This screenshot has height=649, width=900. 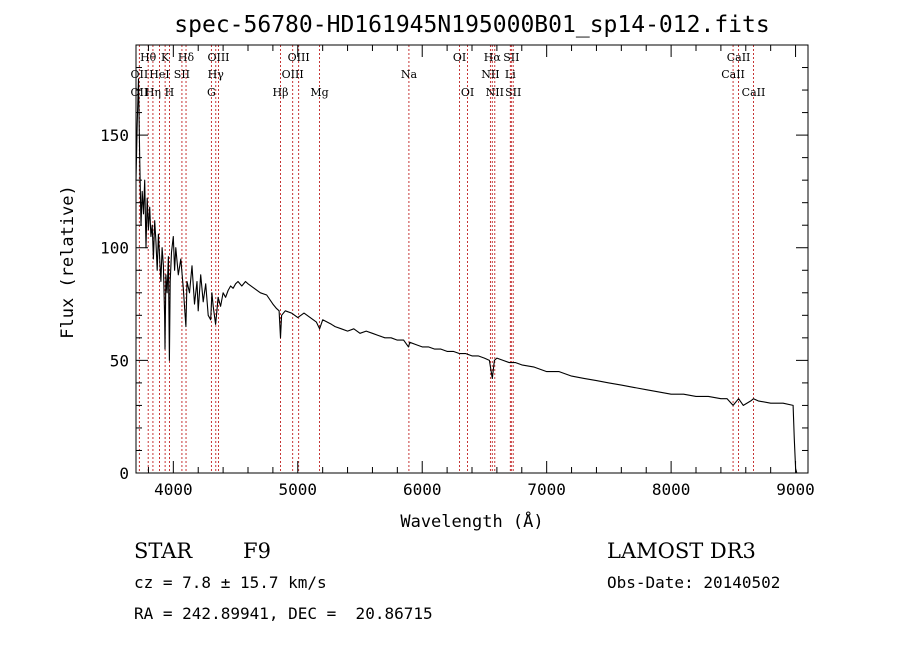 I want to click on y-tick-label: 0, so click(x=124, y=473).